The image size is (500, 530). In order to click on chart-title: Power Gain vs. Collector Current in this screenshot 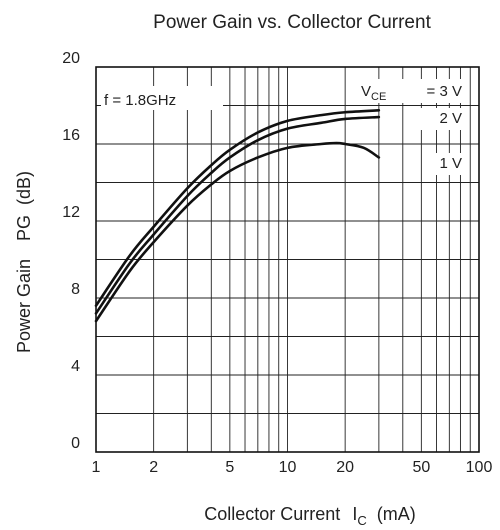, I will do `click(292, 22)`.